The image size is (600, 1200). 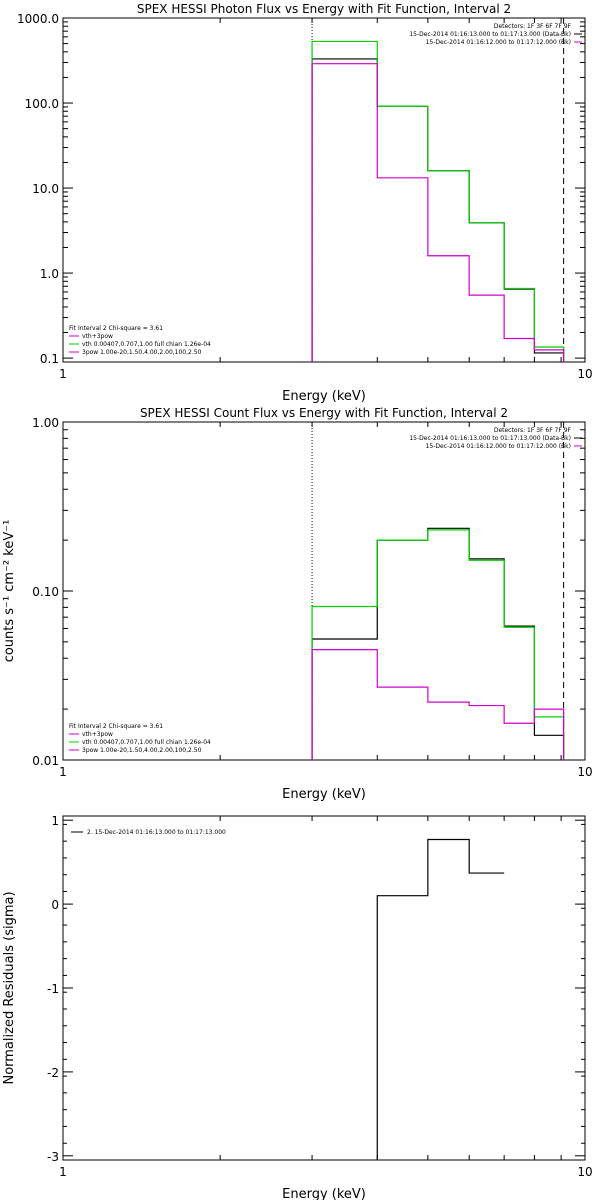 What do you see at coordinates (45, 592) in the screenshot?
I see `y-tick-label: 0.10` at bounding box center [45, 592].